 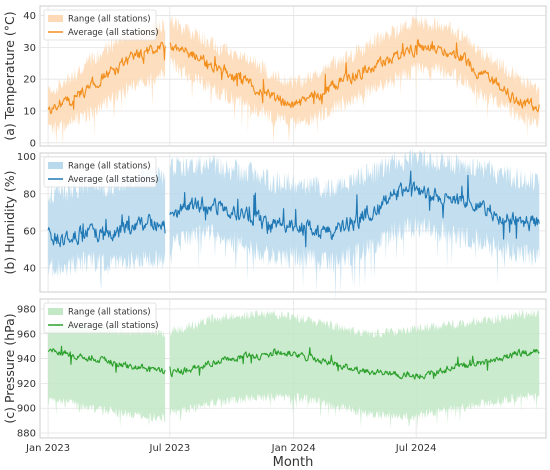 I want to click on y-tick-label: 60, so click(x=29, y=231).